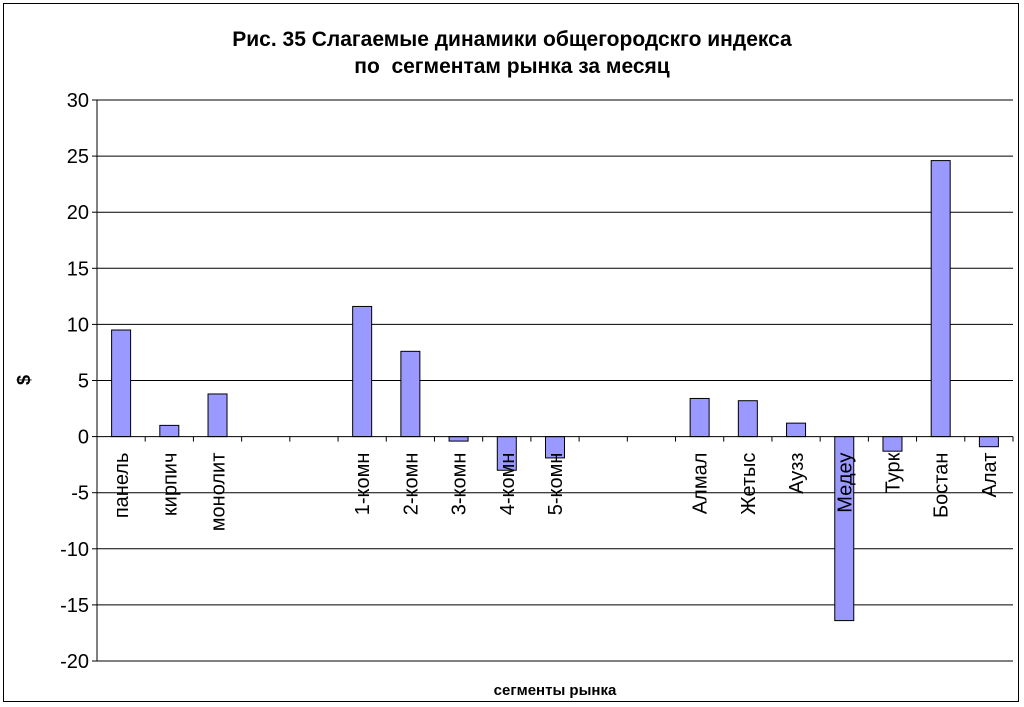  I want to click on x-tick-label: Алат, so click(990, 475).